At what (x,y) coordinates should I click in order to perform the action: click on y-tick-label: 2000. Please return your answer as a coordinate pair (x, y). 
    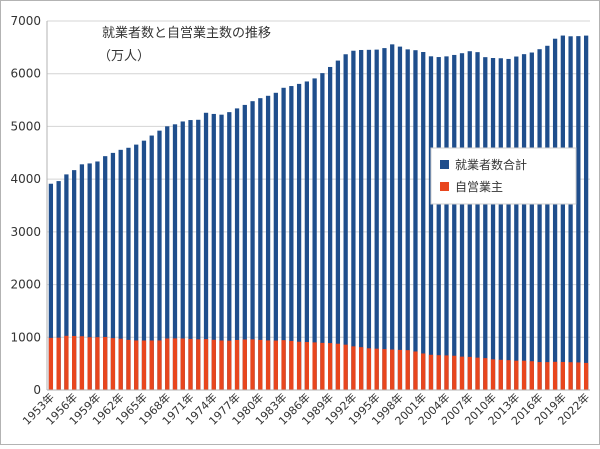
    Looking at the image, I should click on (25, 285).